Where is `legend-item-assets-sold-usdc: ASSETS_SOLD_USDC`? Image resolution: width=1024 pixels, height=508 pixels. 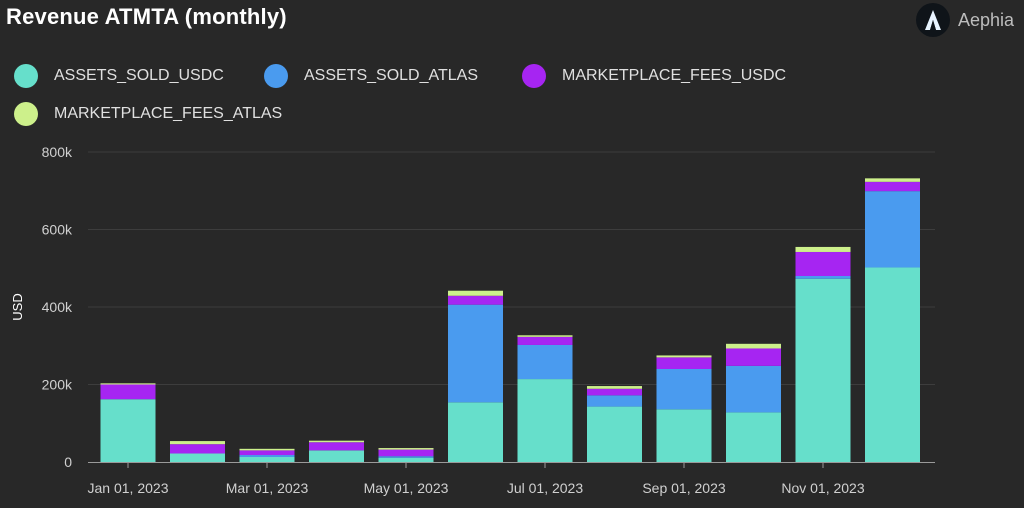
legend-item-assets-sold-usdc: ASSETS_SOLD_USDC is located at coordinates (119, 76).